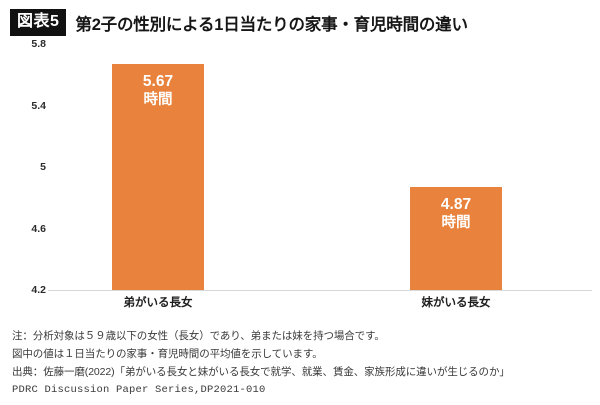 The width and height of the screenshot is (600, 405). Describe the element at coordinates (158, 81) in the screenshot. I see `bar-value: 5.67` at that location.